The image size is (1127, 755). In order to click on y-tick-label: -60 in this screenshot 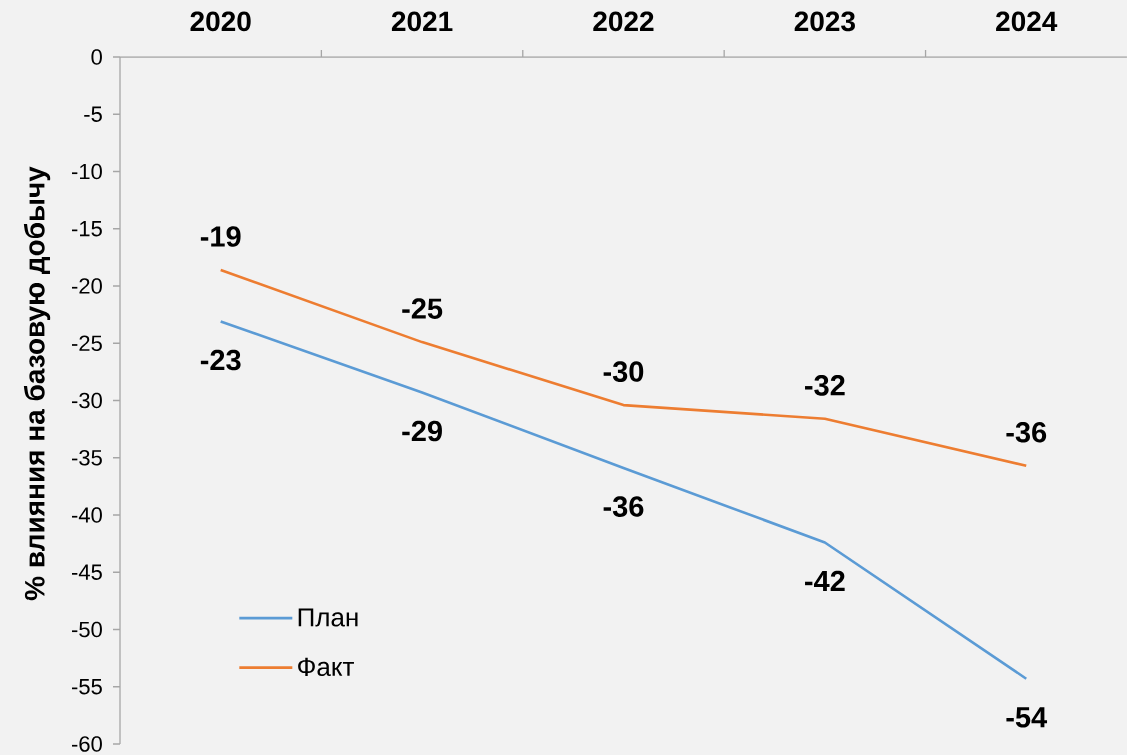, I will do `click(86, 744)`.